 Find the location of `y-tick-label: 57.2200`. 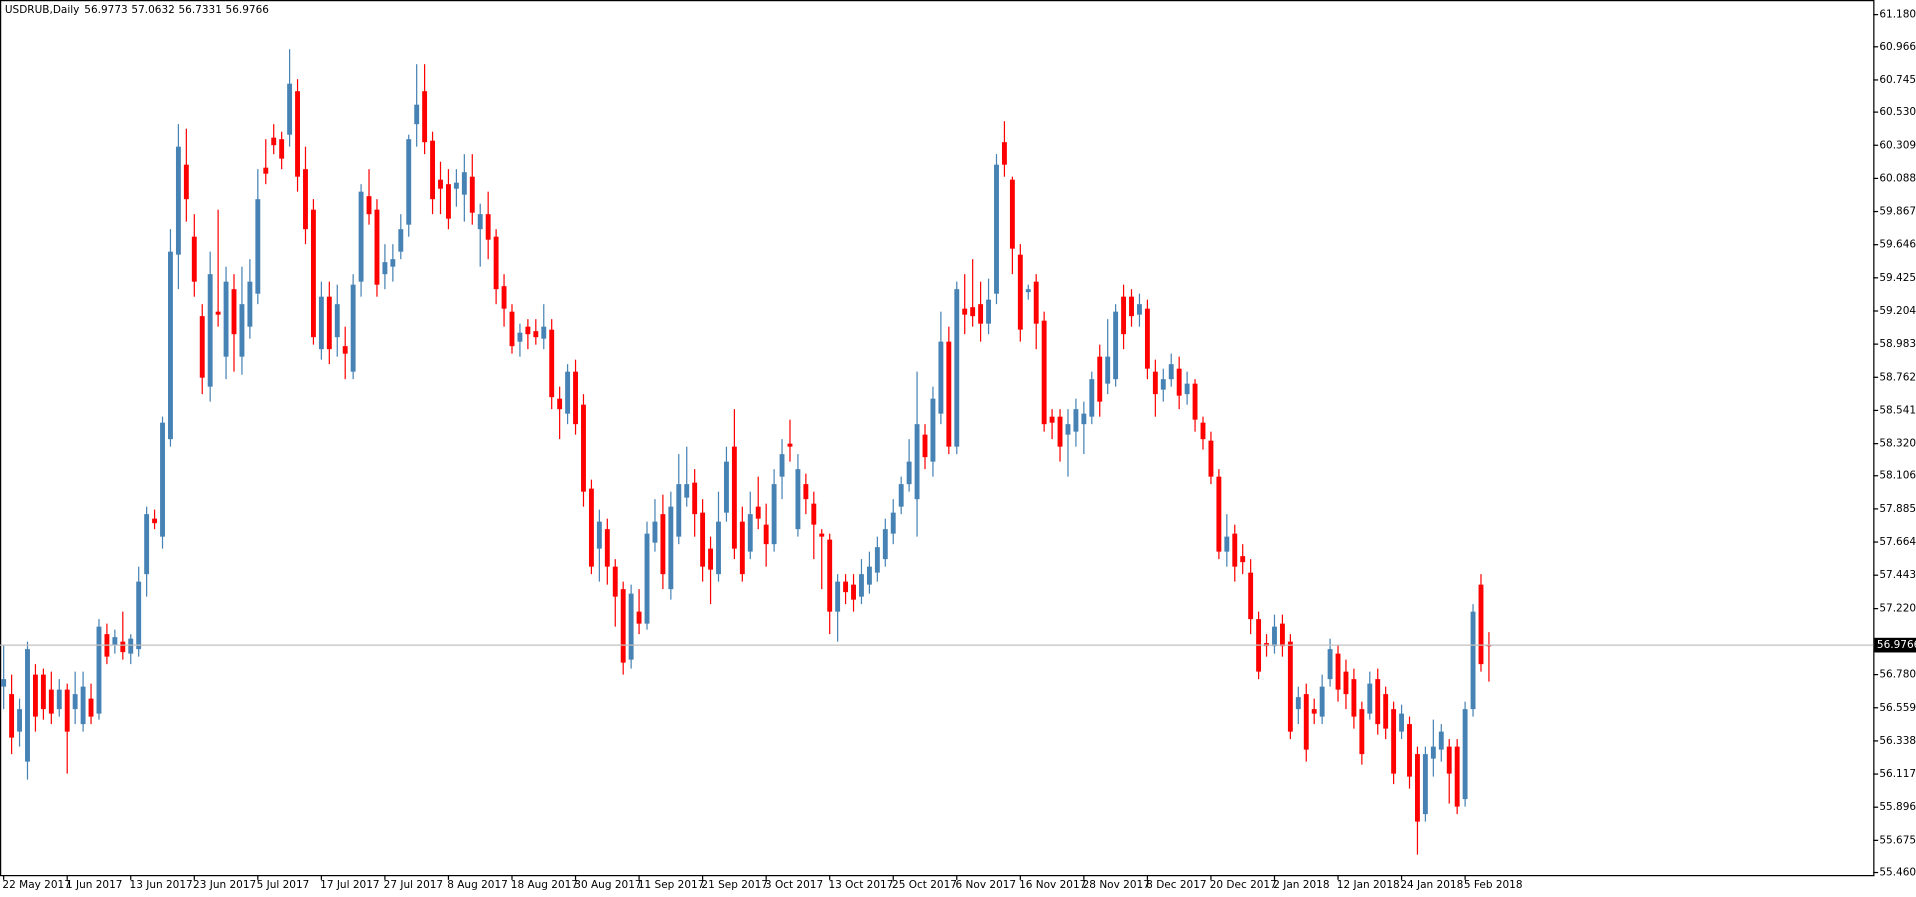

y-tick-label: 57.2200 is located at coordinates (1897, 609).